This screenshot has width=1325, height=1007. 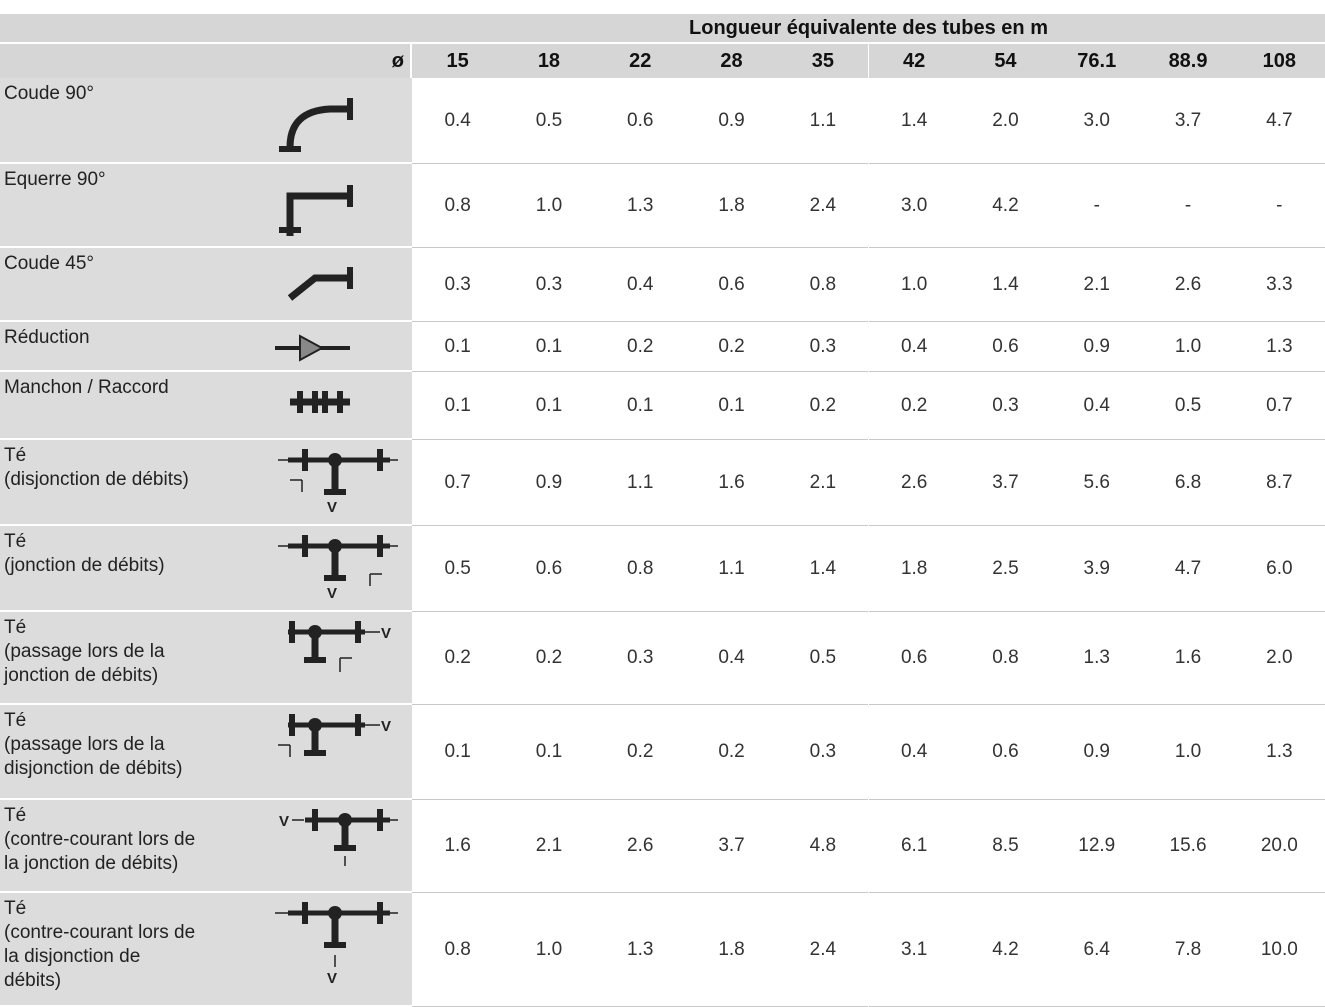 What do you see at coordinates (549, 61) in the screenshot?
I see `diameter: 18` at bounding box center [549, 61].